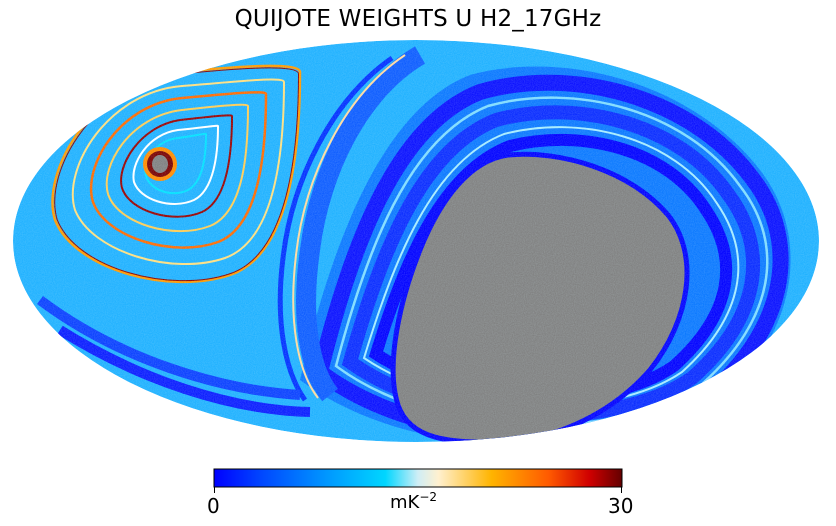 The width and height of the screenshot is (836, 526). Describe the element at coordinates (213, 506) in the screenshot. I see `colorbar-min-label: 0` at that location.